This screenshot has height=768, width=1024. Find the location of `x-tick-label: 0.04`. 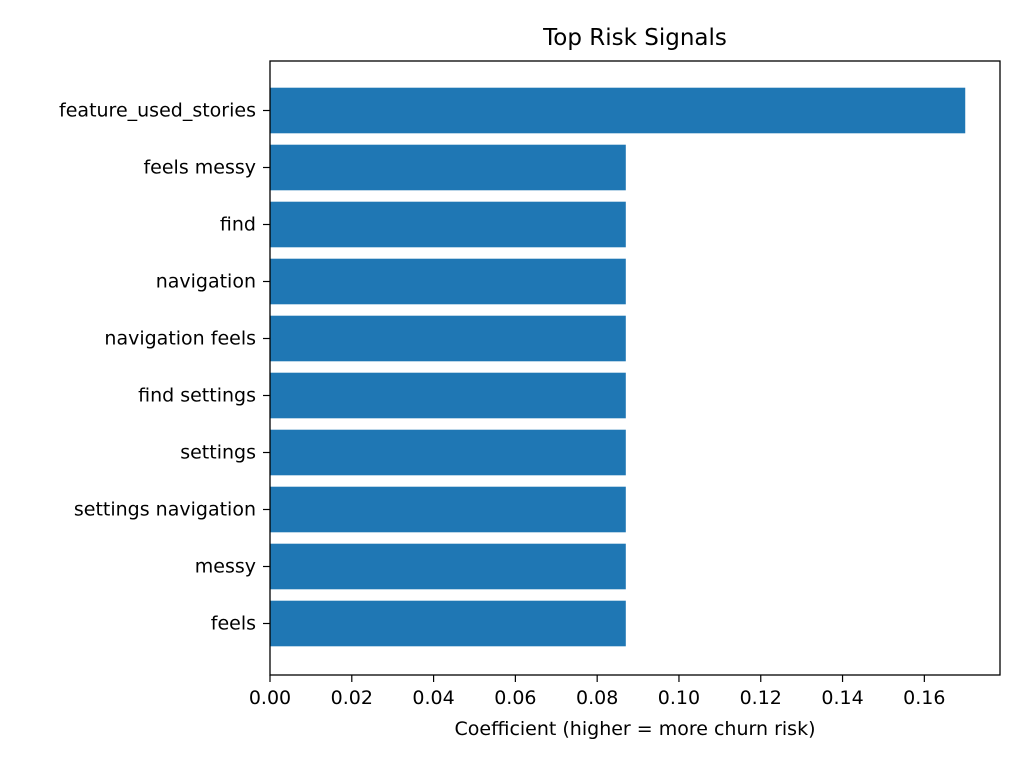

x-tick-label: 0.04 is located at coordinates (433, 698).